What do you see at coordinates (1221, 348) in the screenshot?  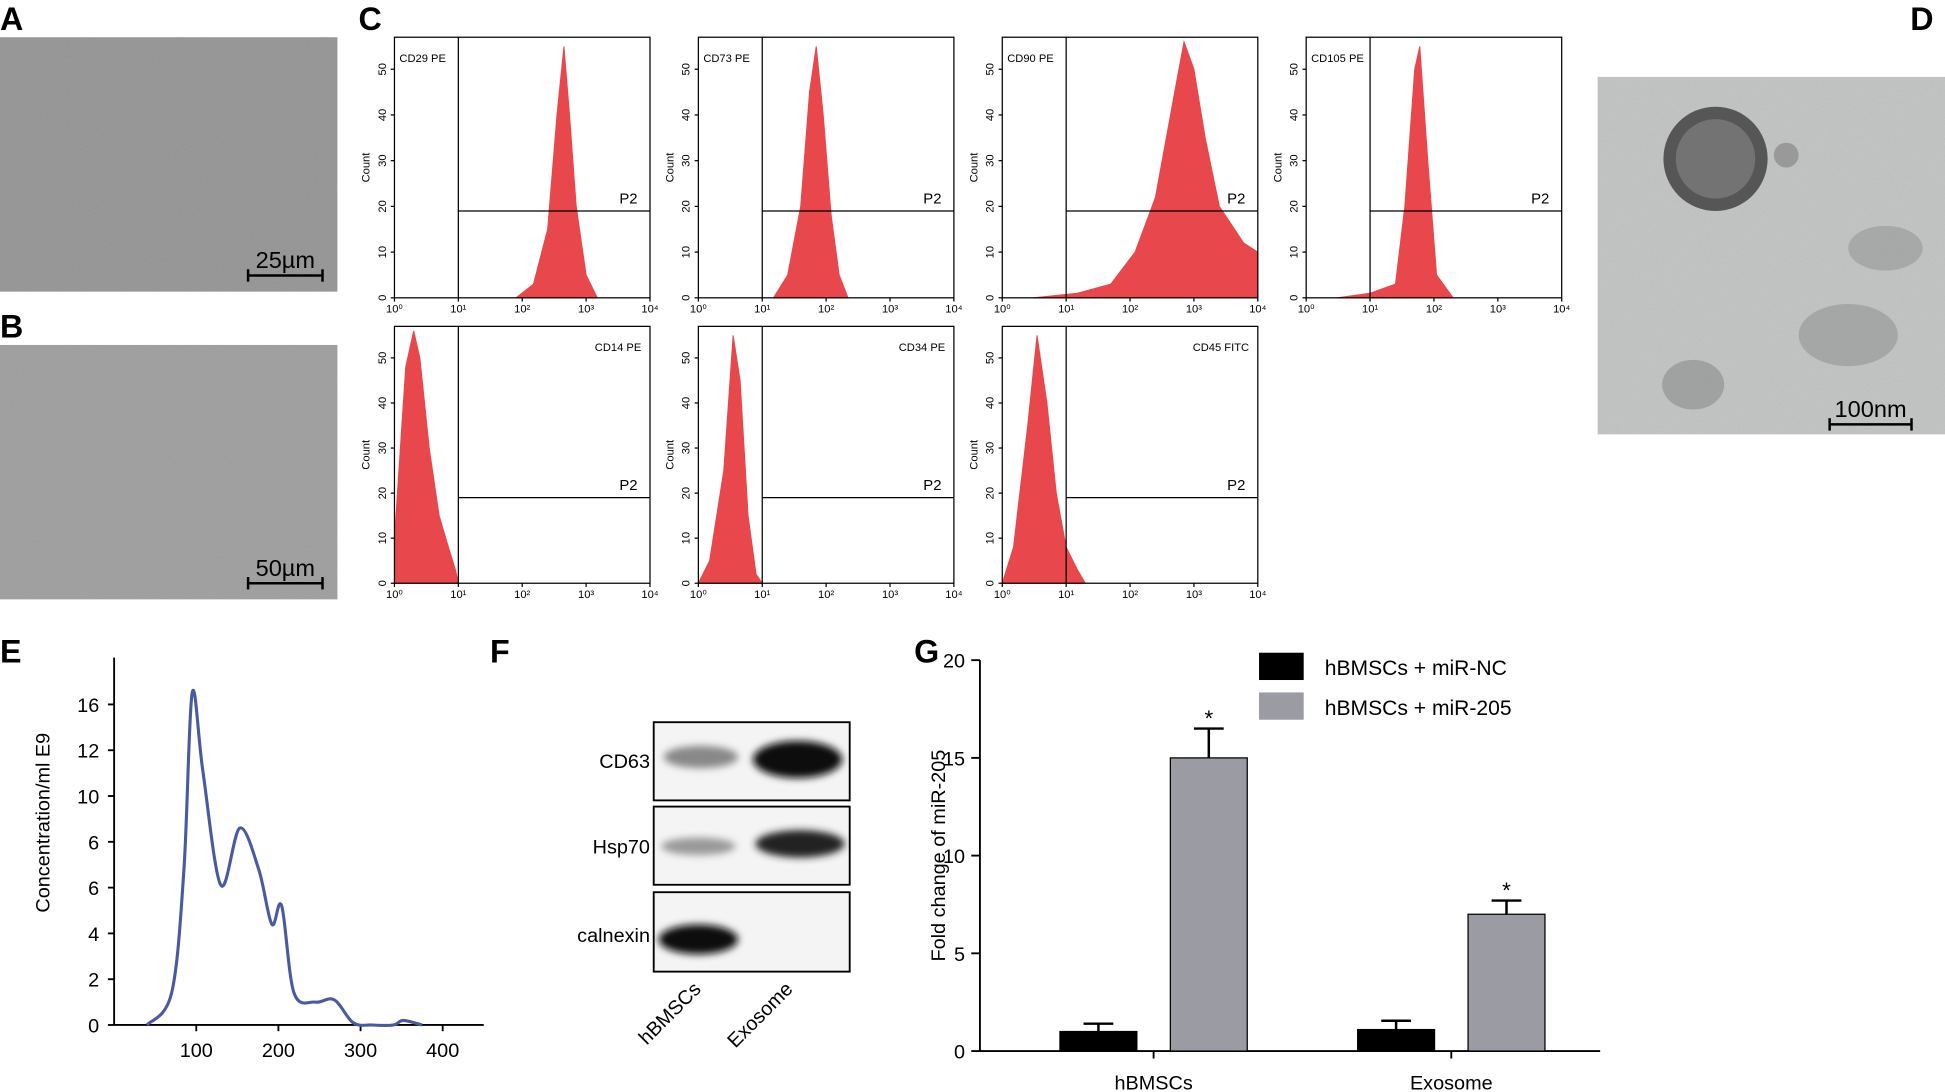 I see `marker-label: CD45 FITC` at bounding box center [1221, 348].